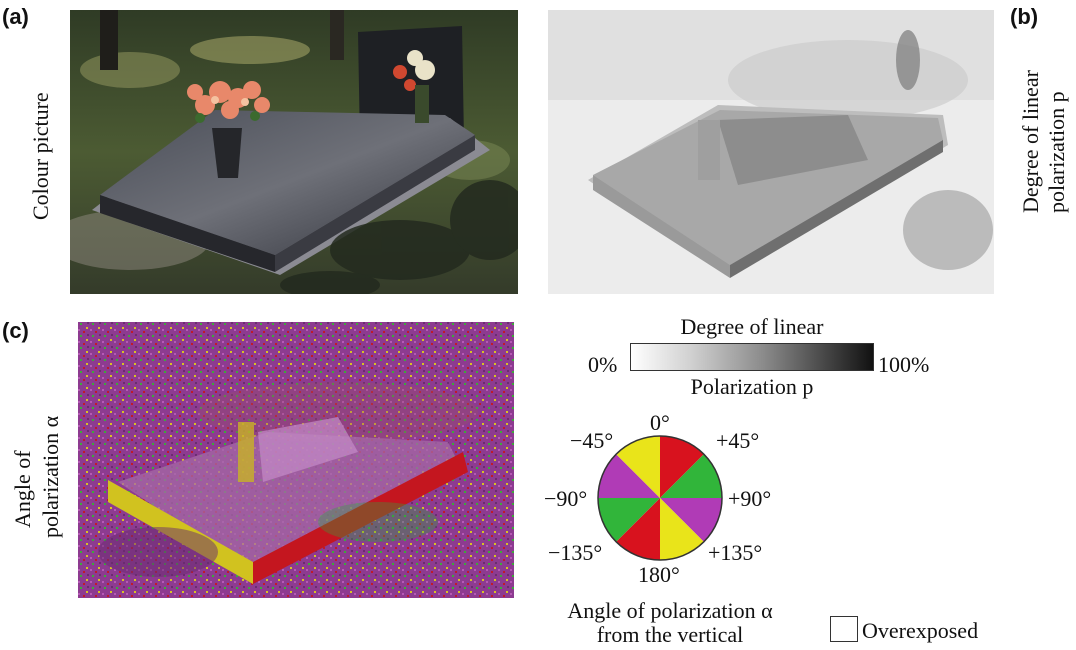  What do you see at coordinates (920, 630) in the screenshot?
I see `overexposed-label: Overexposed` at bounding box center [920, 630].